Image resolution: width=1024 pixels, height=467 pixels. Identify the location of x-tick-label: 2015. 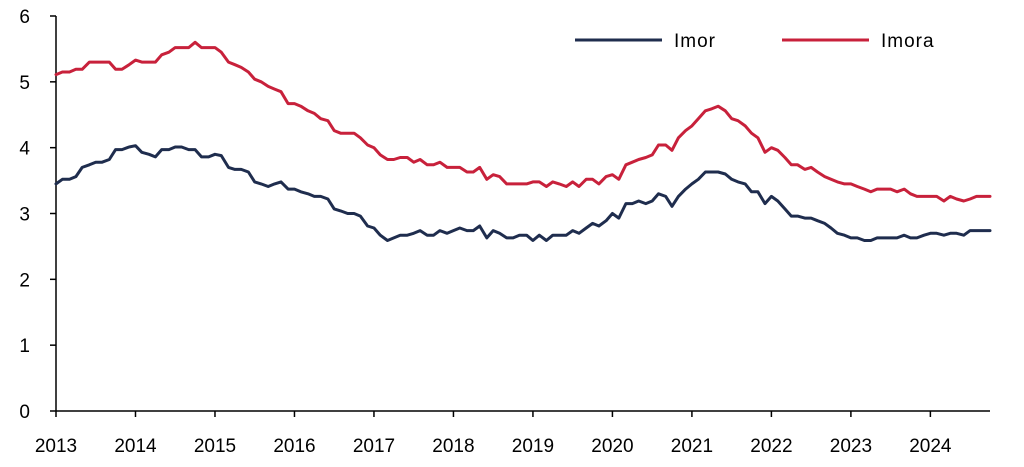
(215, 446).